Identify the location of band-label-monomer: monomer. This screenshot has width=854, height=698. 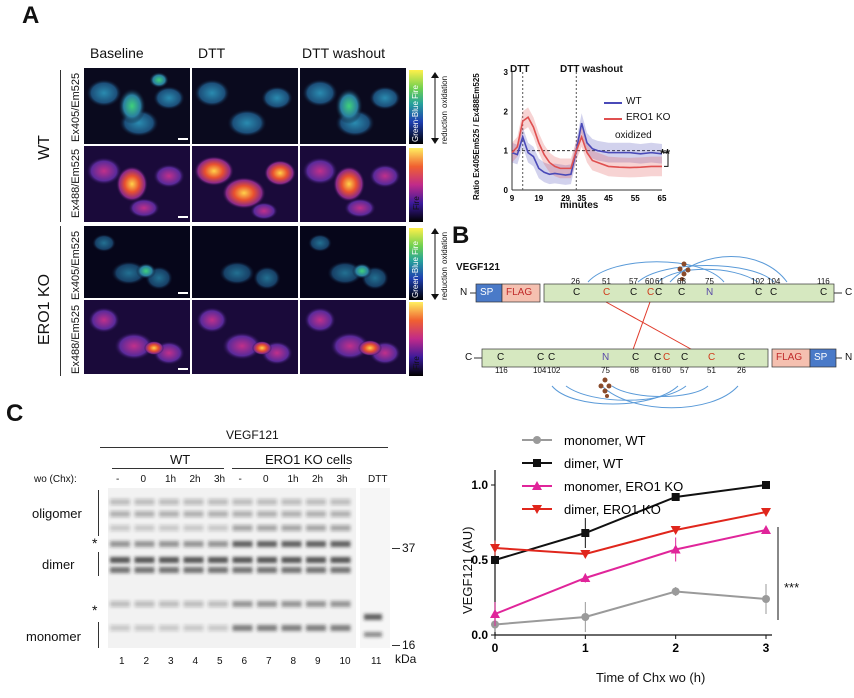
(53, 636).